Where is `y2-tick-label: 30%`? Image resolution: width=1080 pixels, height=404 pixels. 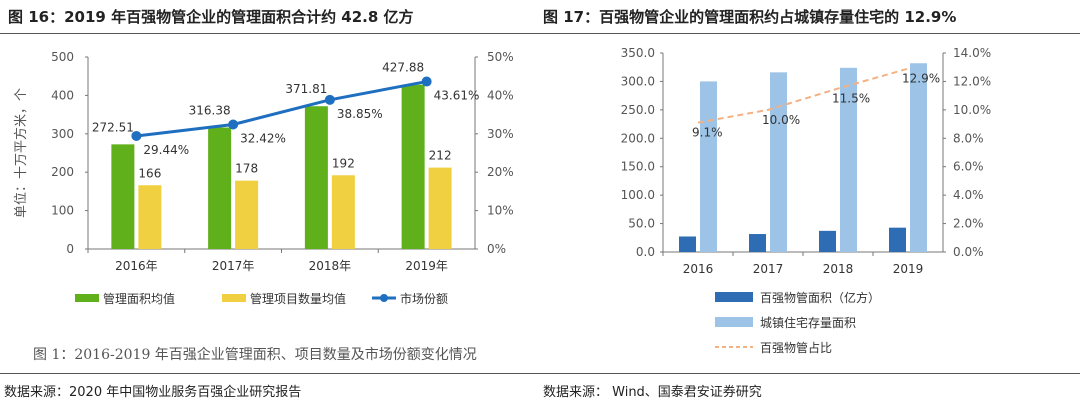 y2-tick-label: 30% is located at coordinates (500, 134).